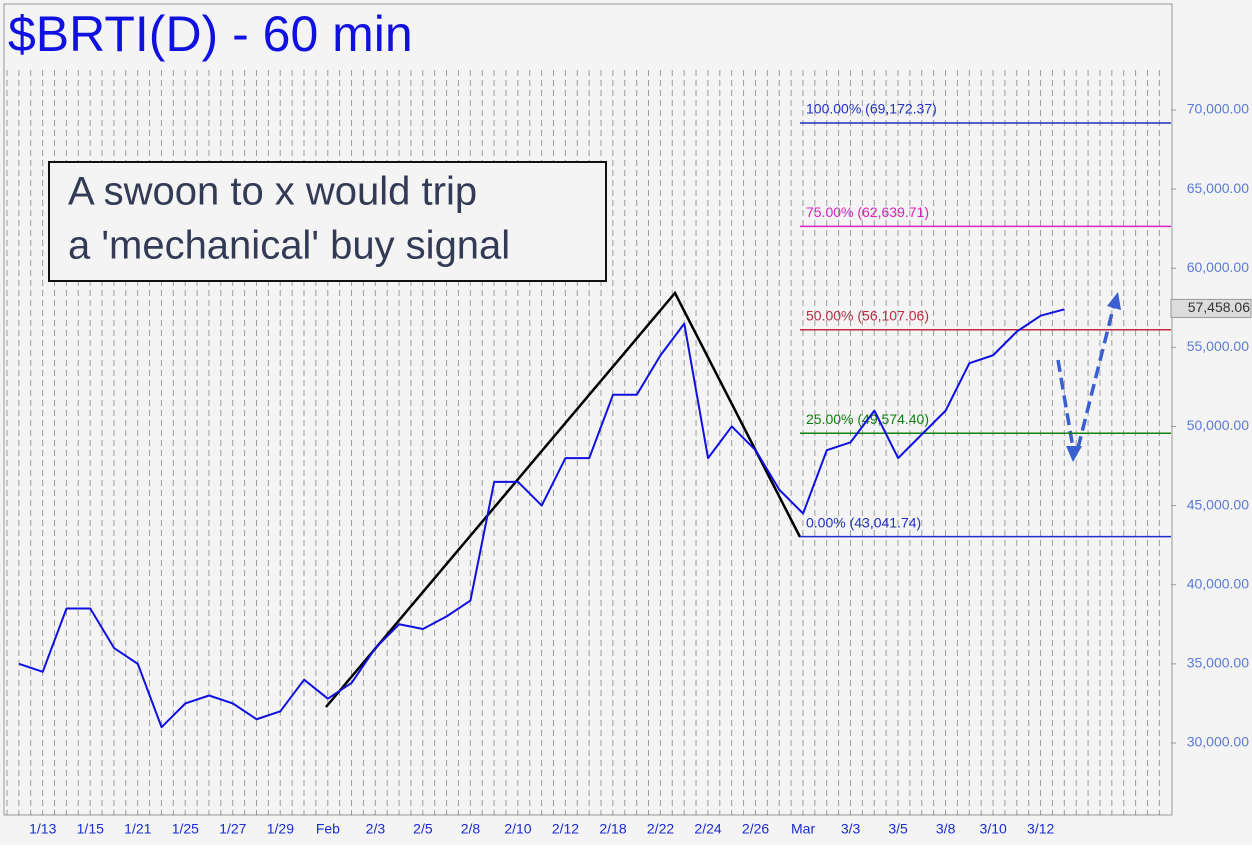 This screenshot has width=1252, height=850. I want to click on chart-title: $BRTI(D) - 60 min, so click(210, 34).